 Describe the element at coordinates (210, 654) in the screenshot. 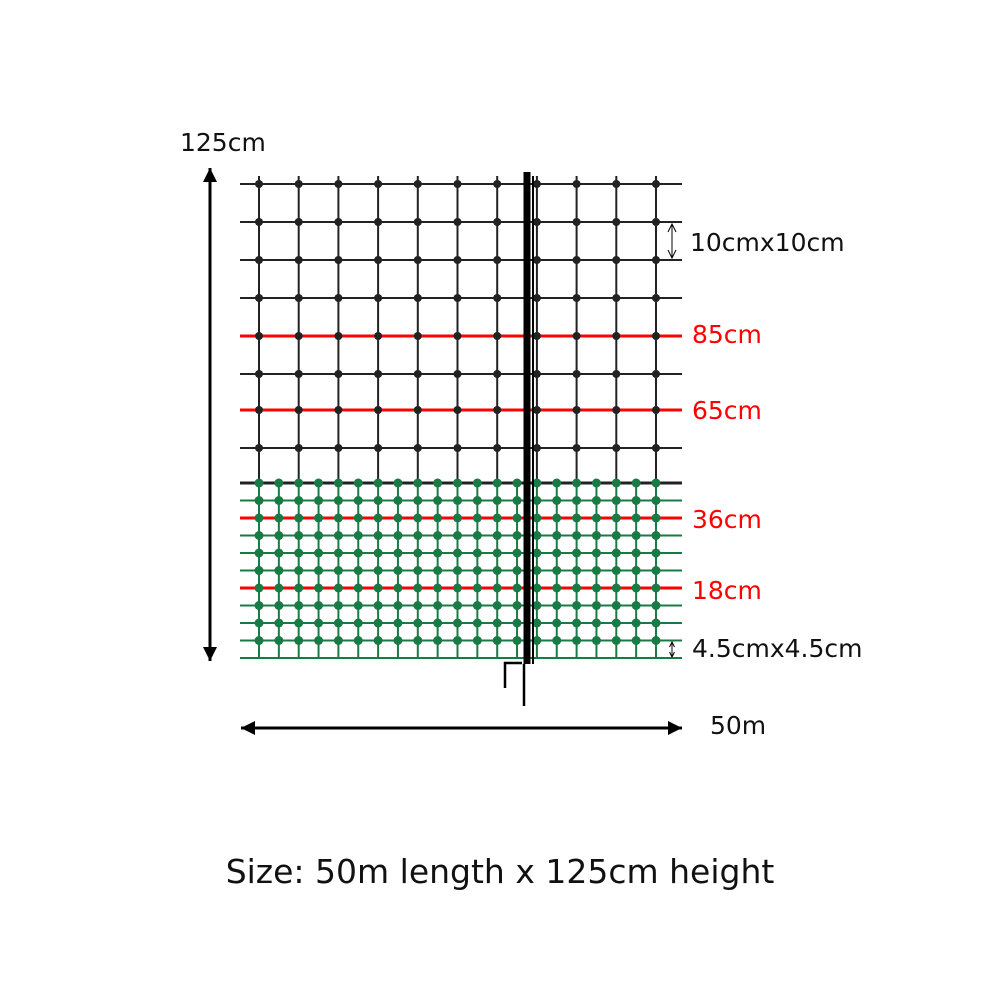

I see `height-arrow-head` at that location.